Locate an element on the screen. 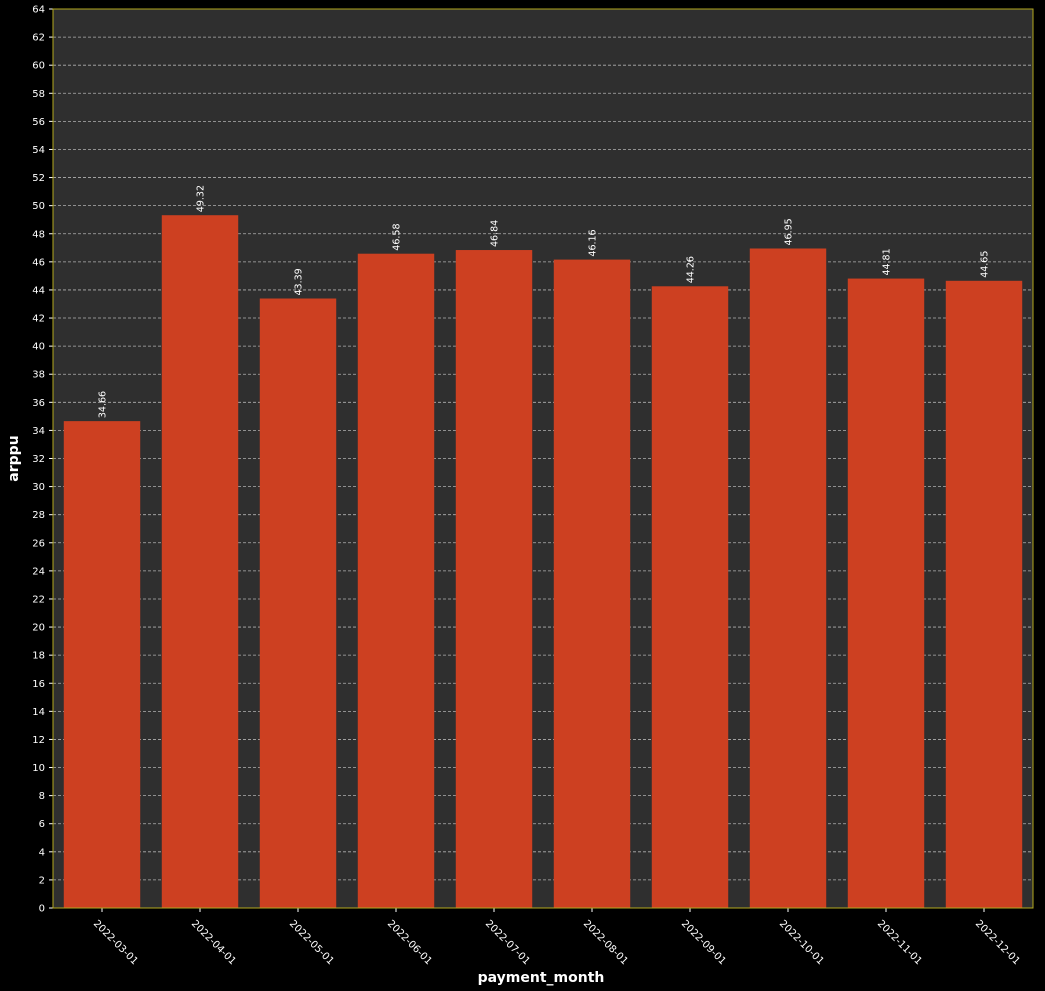 The height and width of the screenshot is (991, 1045). bar-value-label: 49.32 is located at coordinates (201, 198).